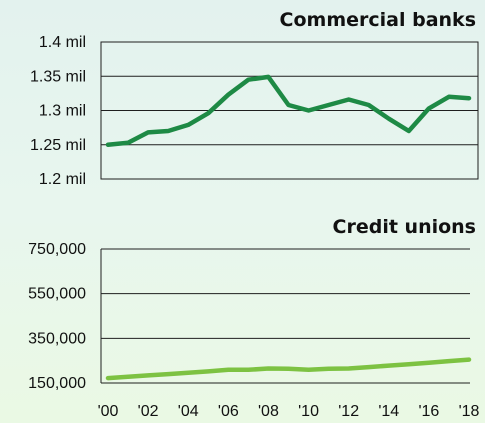  I want to click on credit-unions-y-tick-label: 750,000, so click(57, 249).